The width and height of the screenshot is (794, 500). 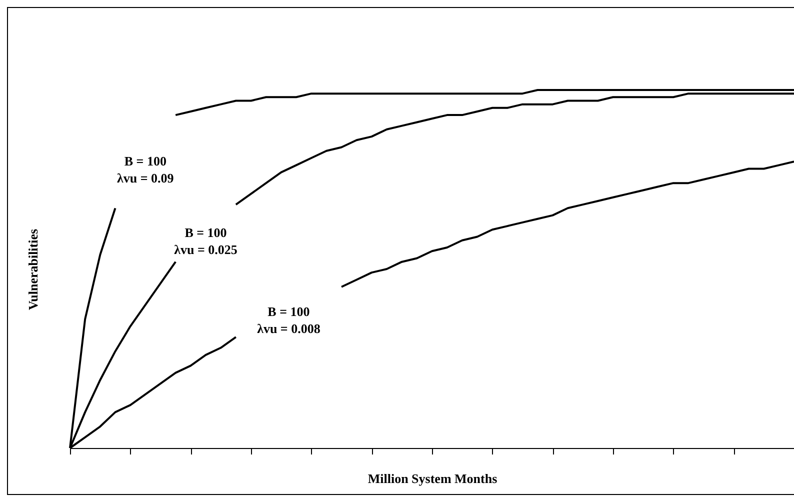 What do you see at coordinates (145, 170) in the screenshot?
I see `series-label: B = 100 λvu = 0.09` at bounding box center [145, 170].